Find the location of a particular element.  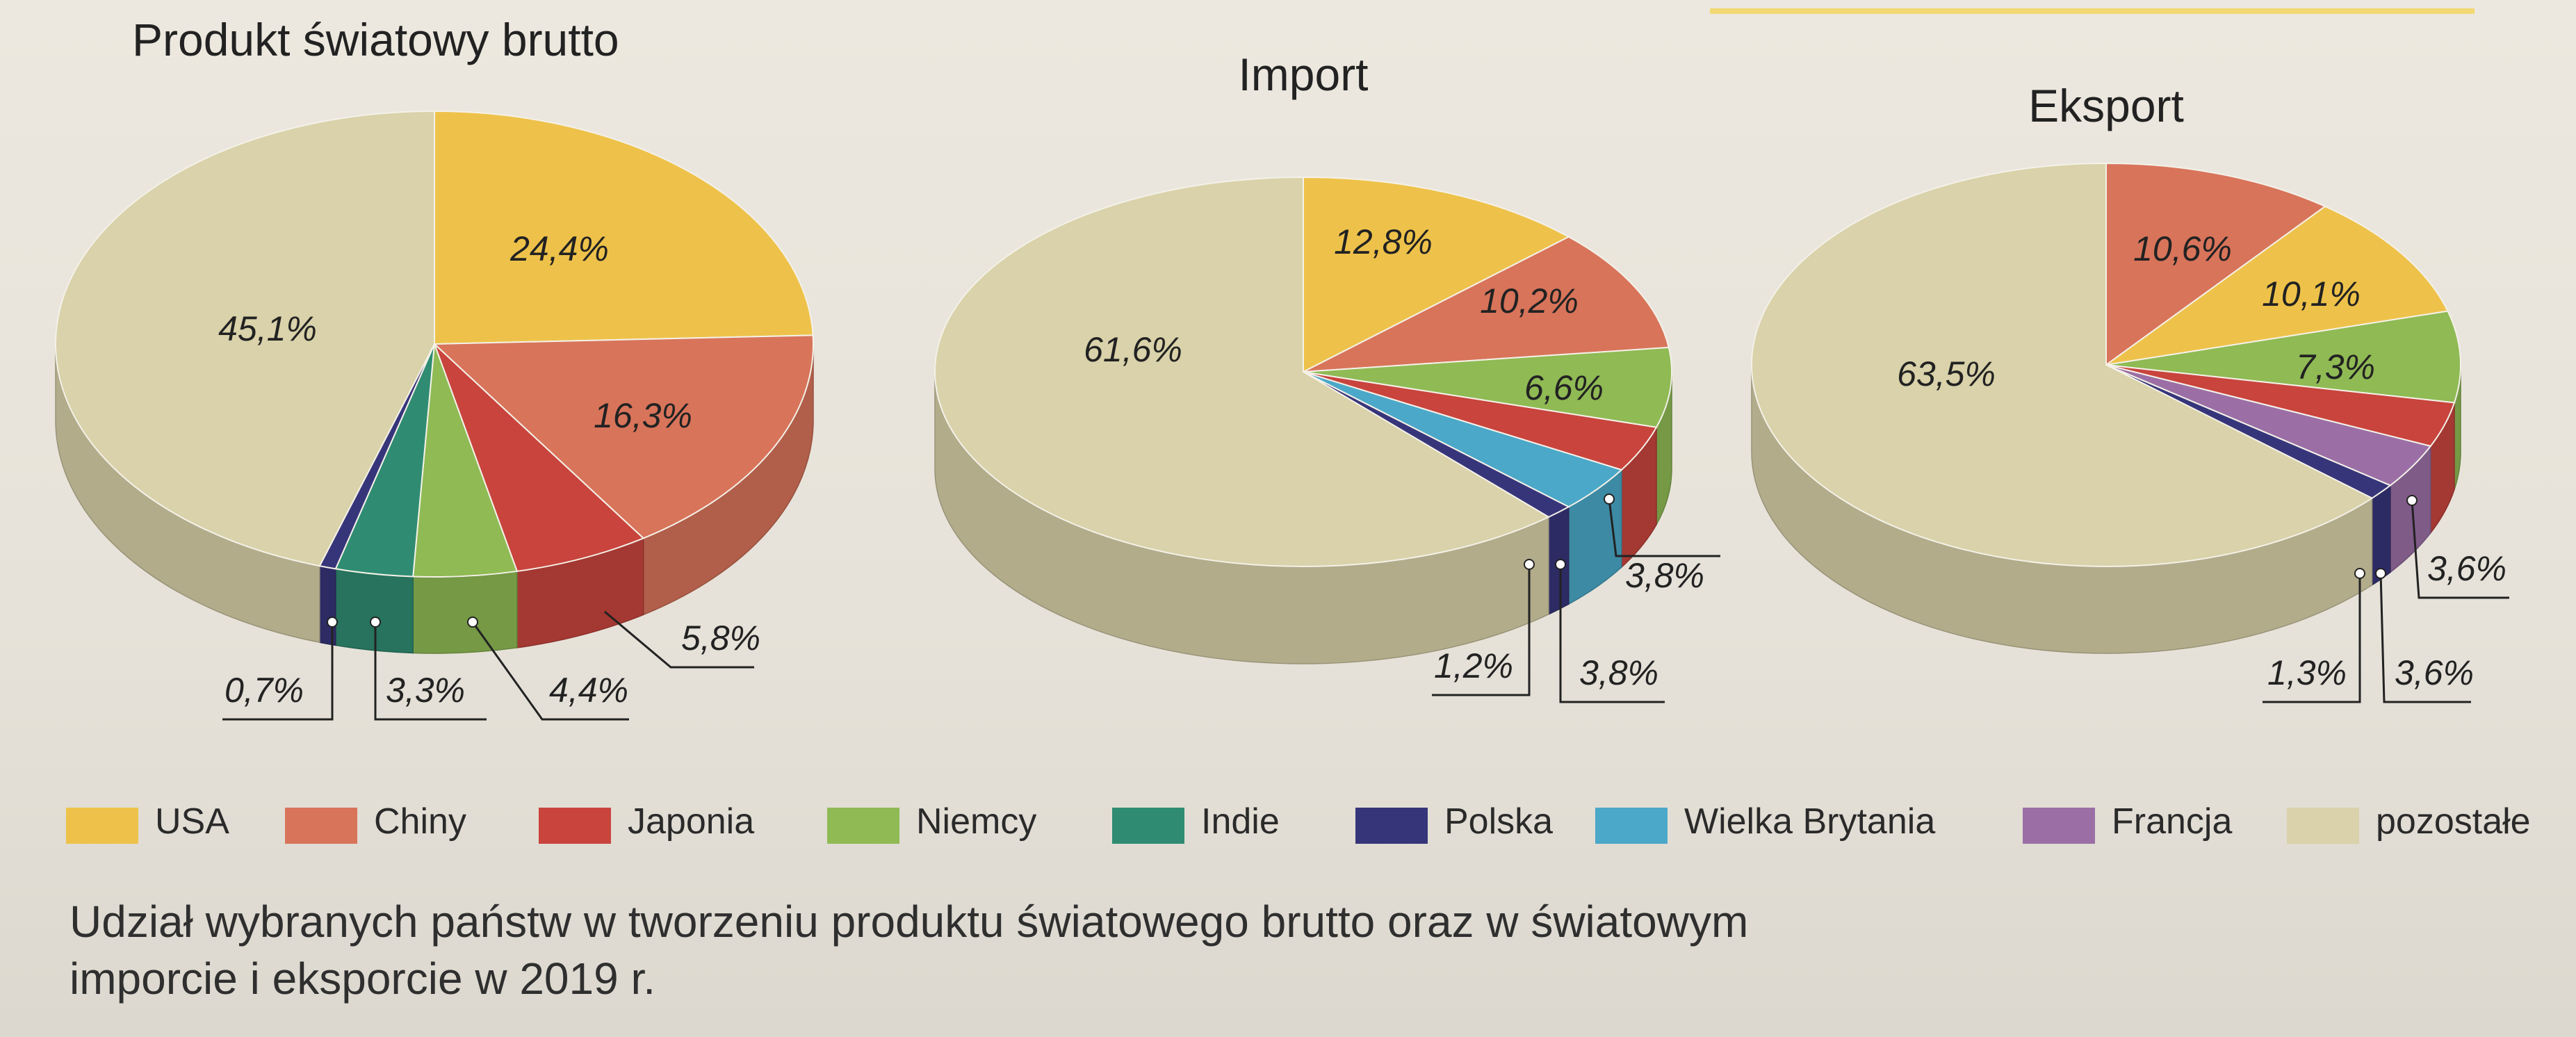

slice-label-usa: 24,4% is located at coordinates (559, 249).